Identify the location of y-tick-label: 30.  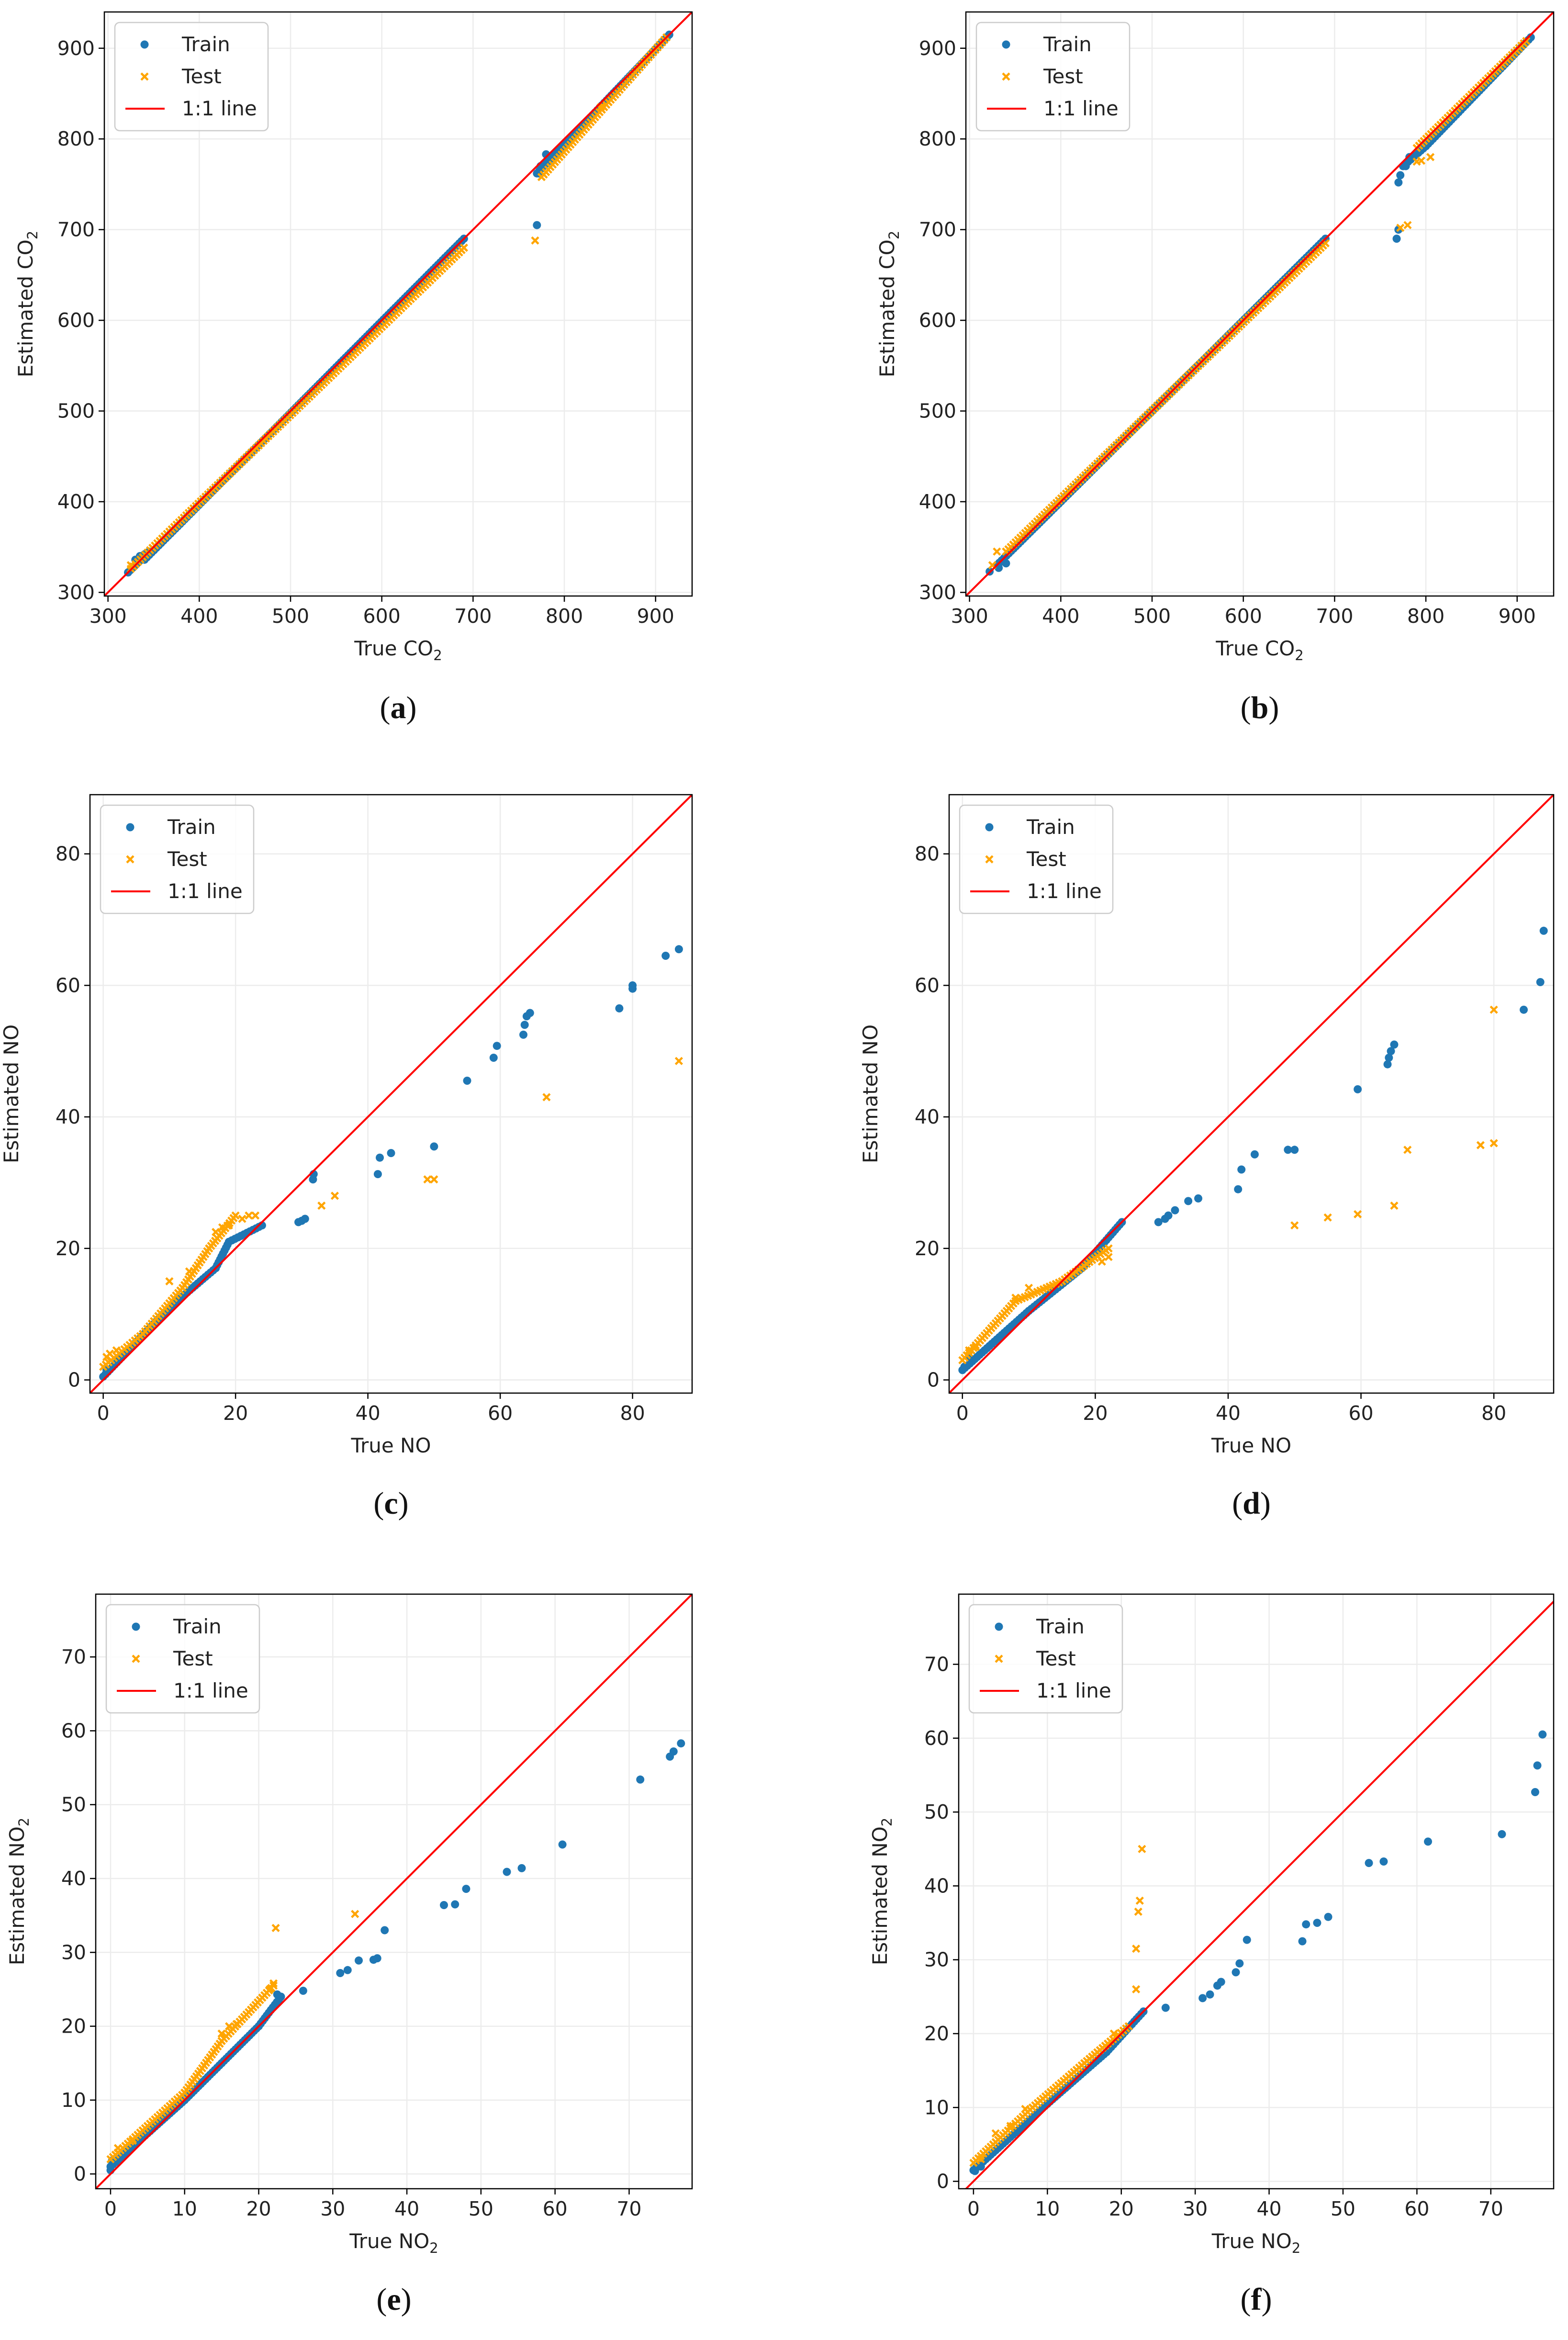
(73, 1953).